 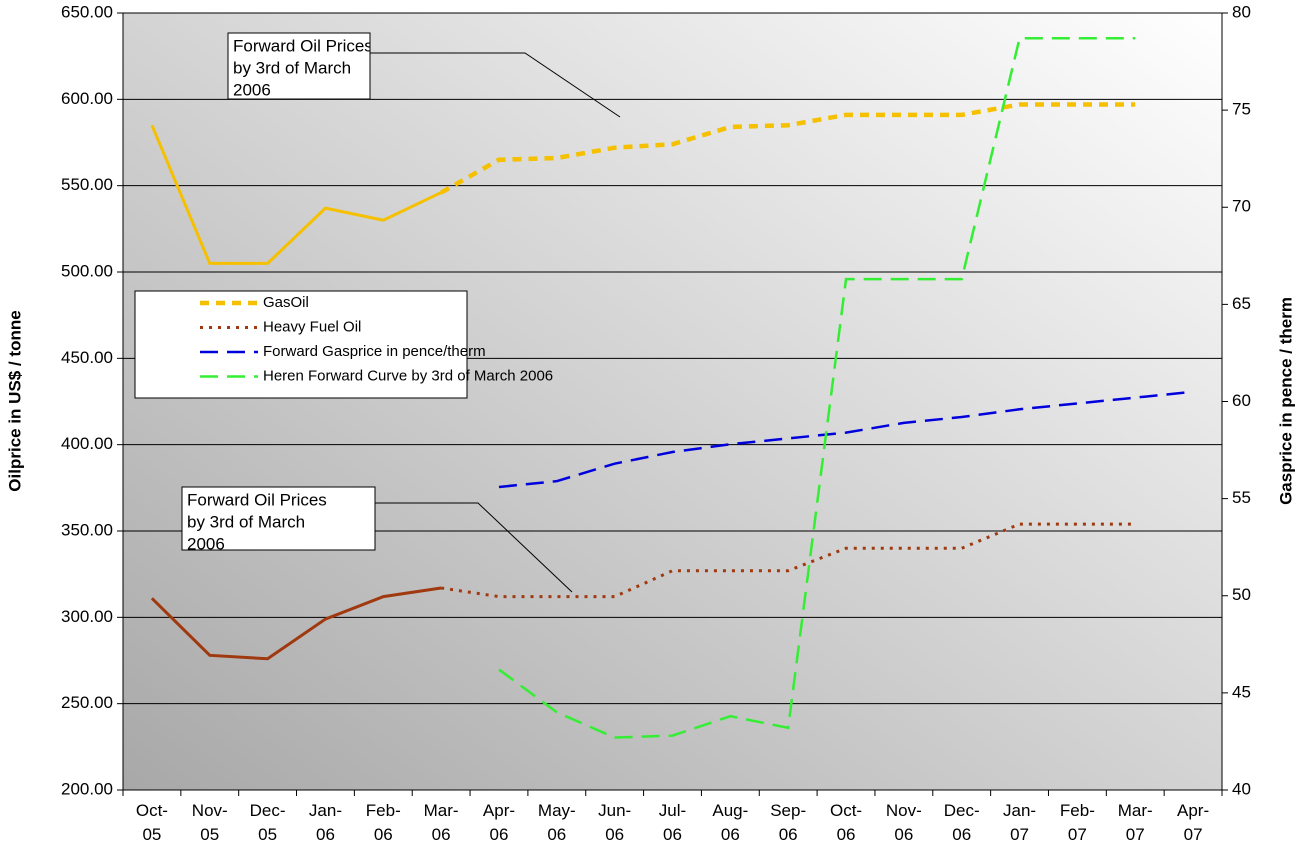 I want to click on y2-tick-label: 70, so click(x=1241, y=206).